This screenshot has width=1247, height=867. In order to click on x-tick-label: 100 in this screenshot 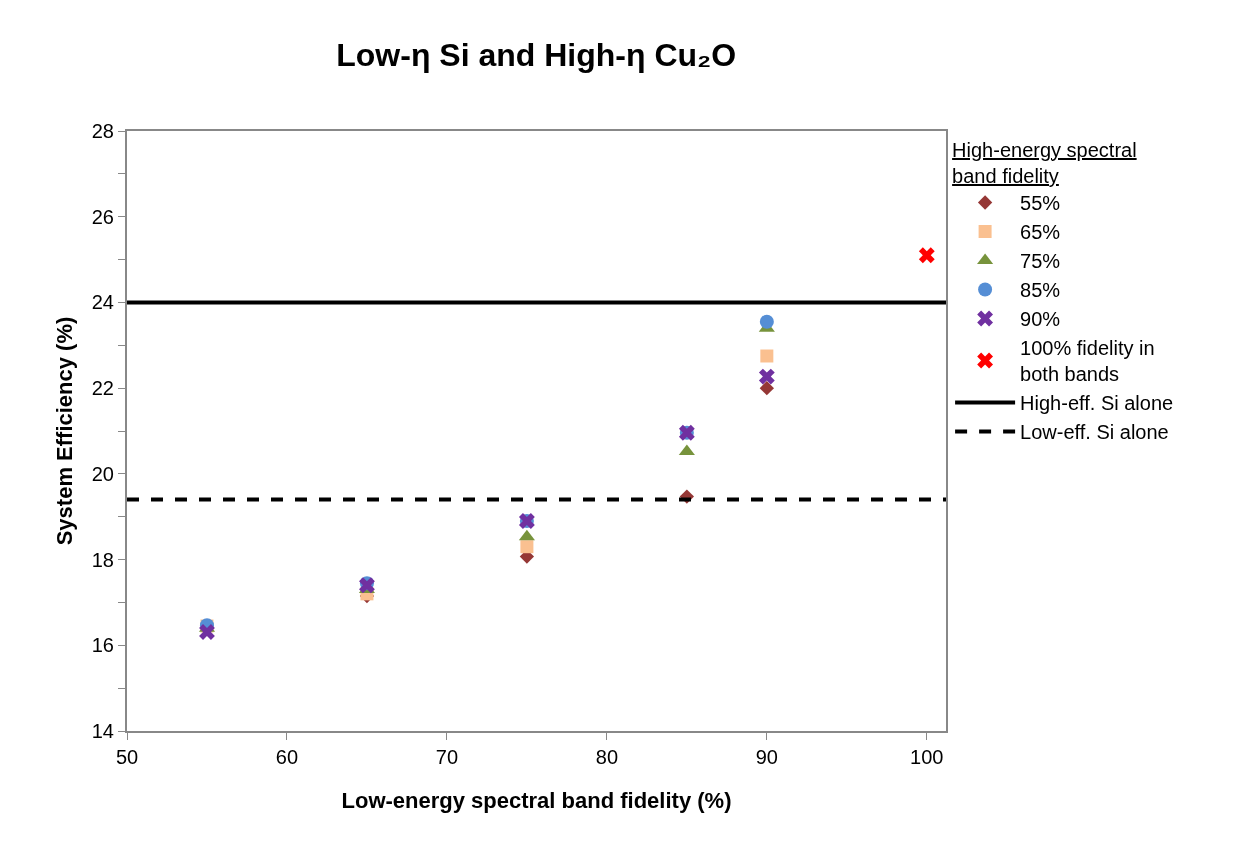, I will do `click(927, 757)`.